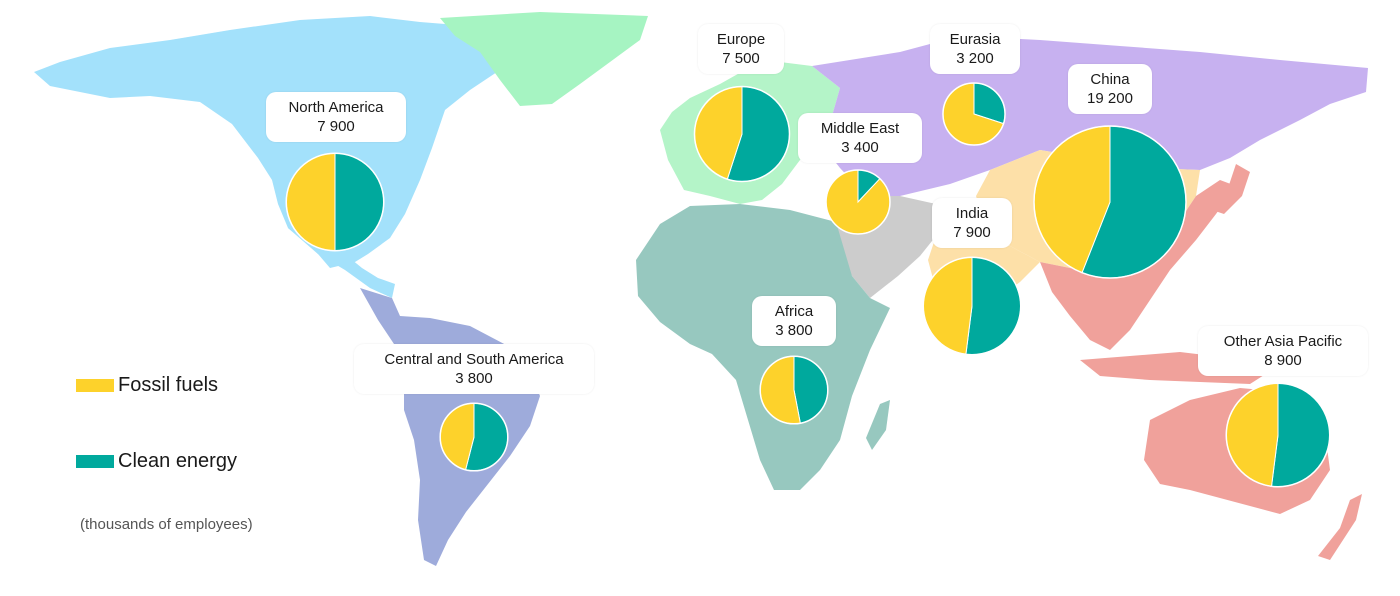 The height and width of the screenshot is (596, 1400). I want to click on pie-india, so click(972, 306).